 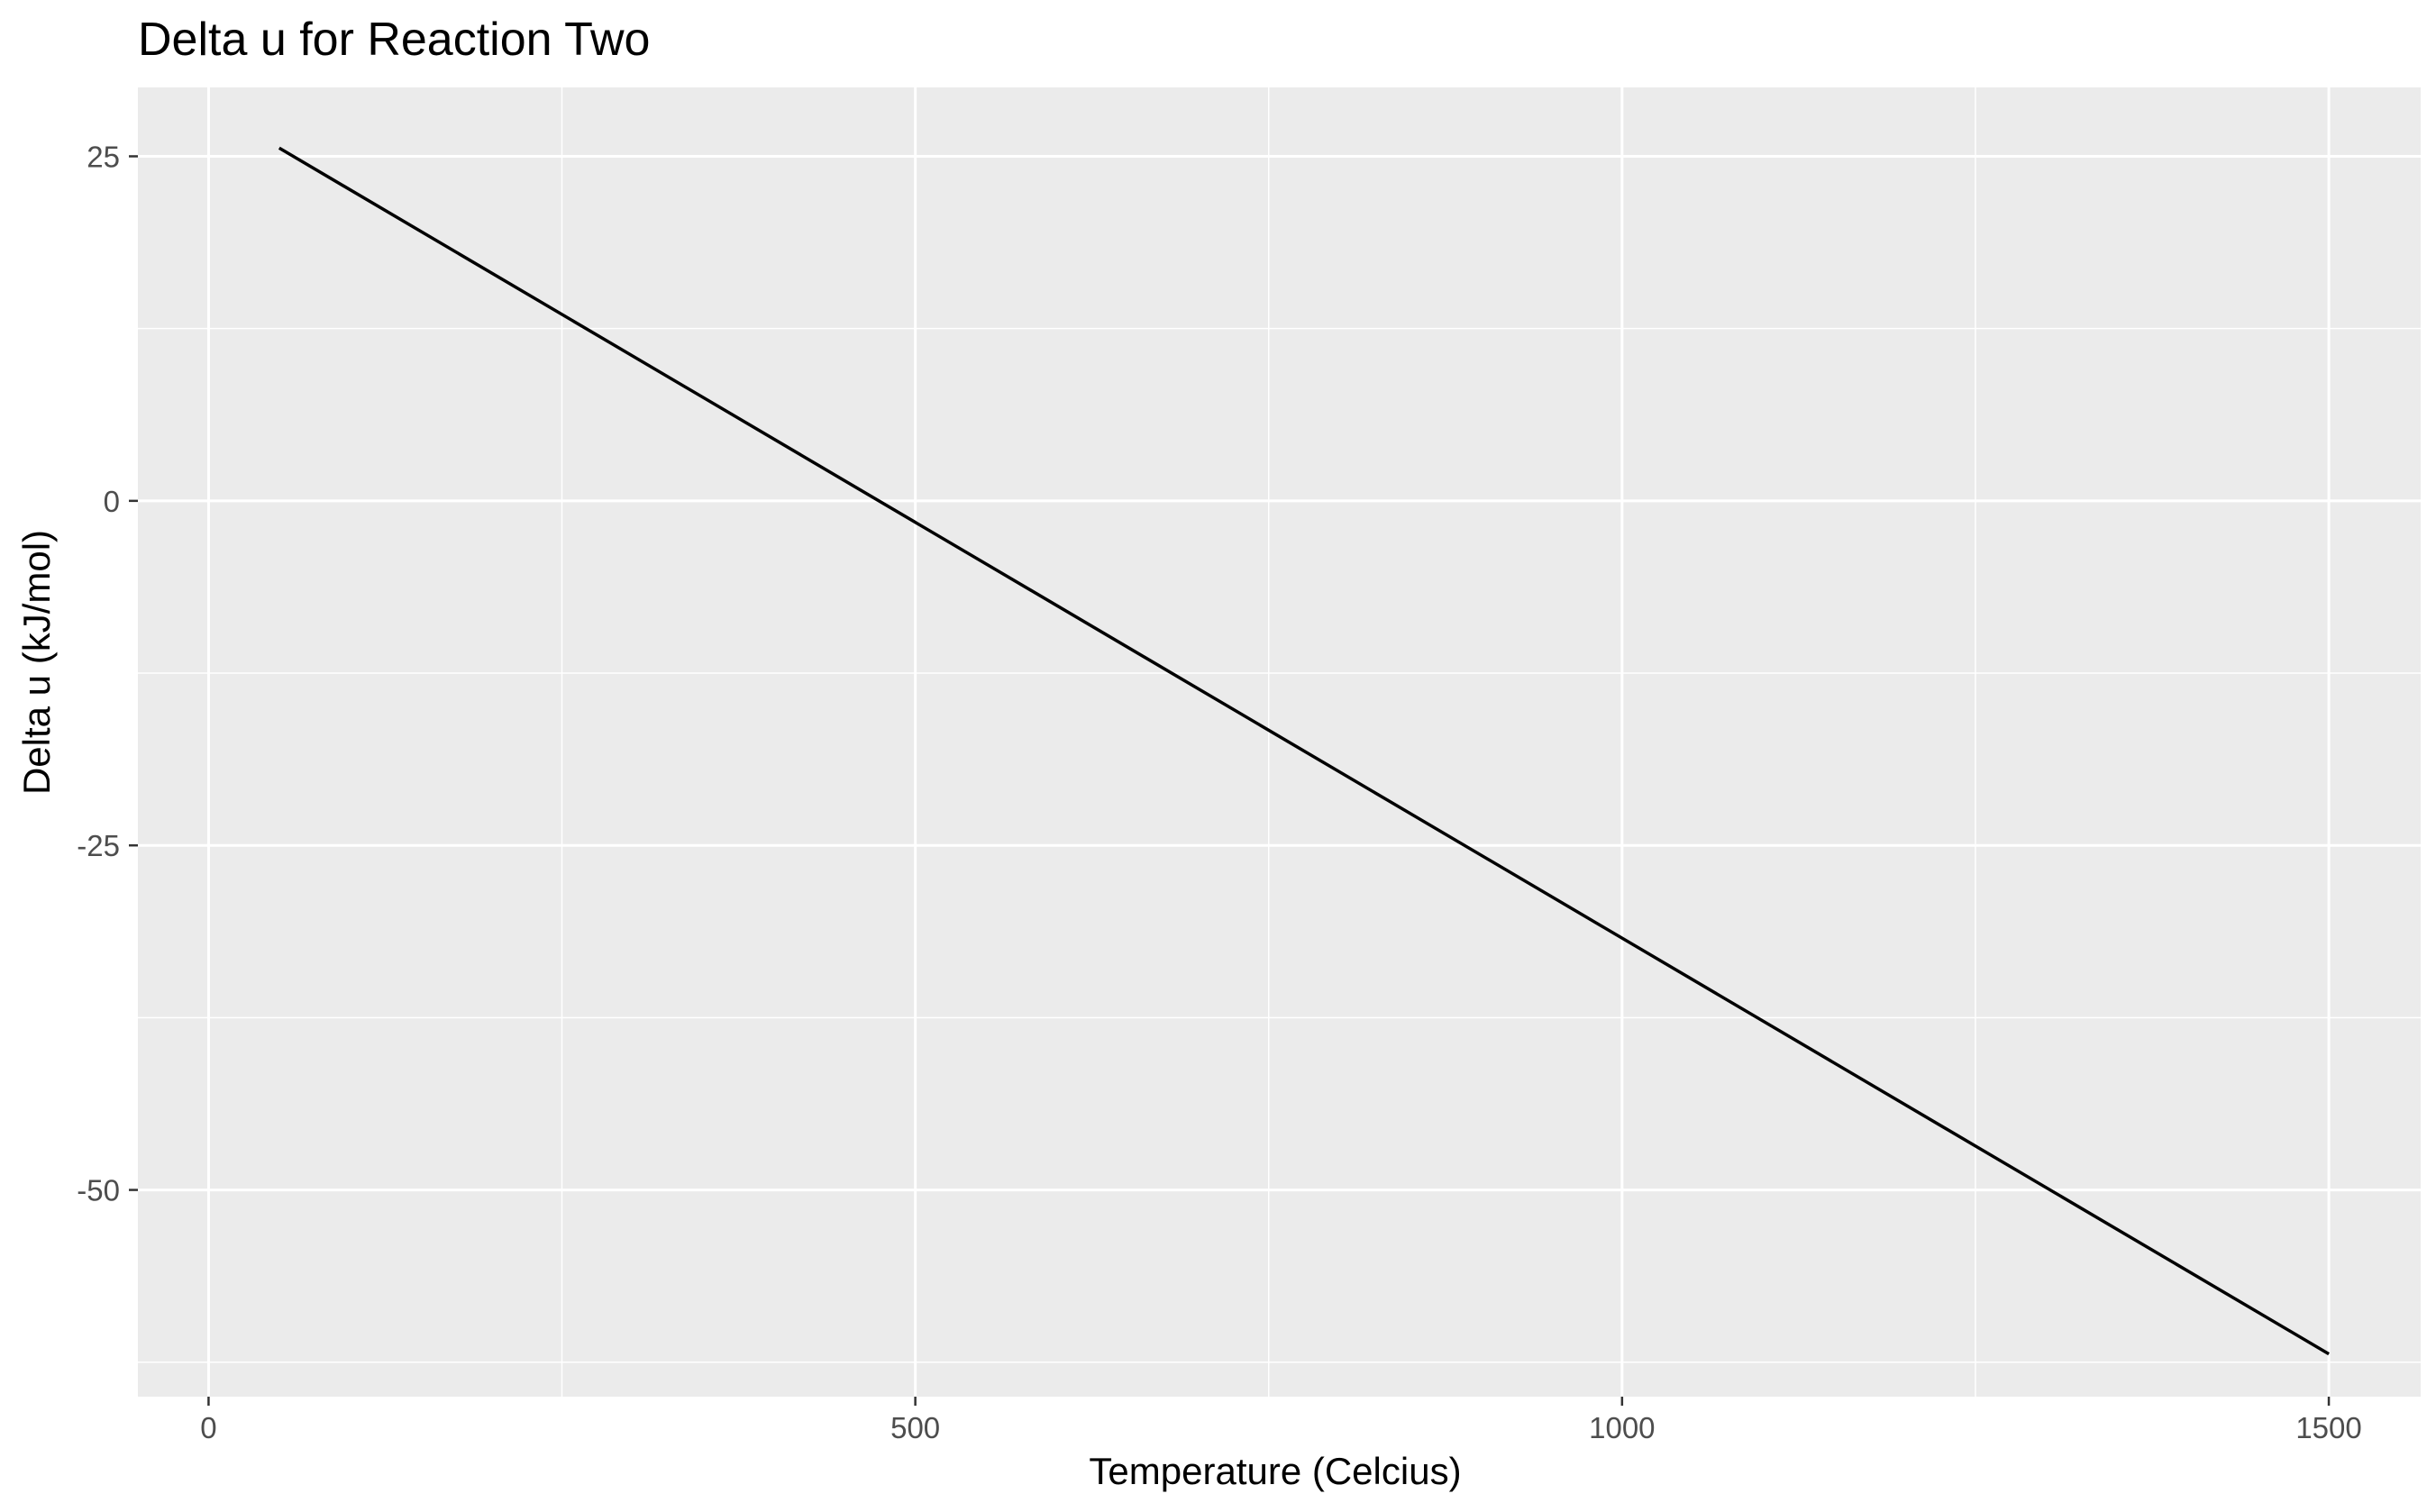 I want to click on x-tick-label: 1500, so click(x=2328, y=1427).